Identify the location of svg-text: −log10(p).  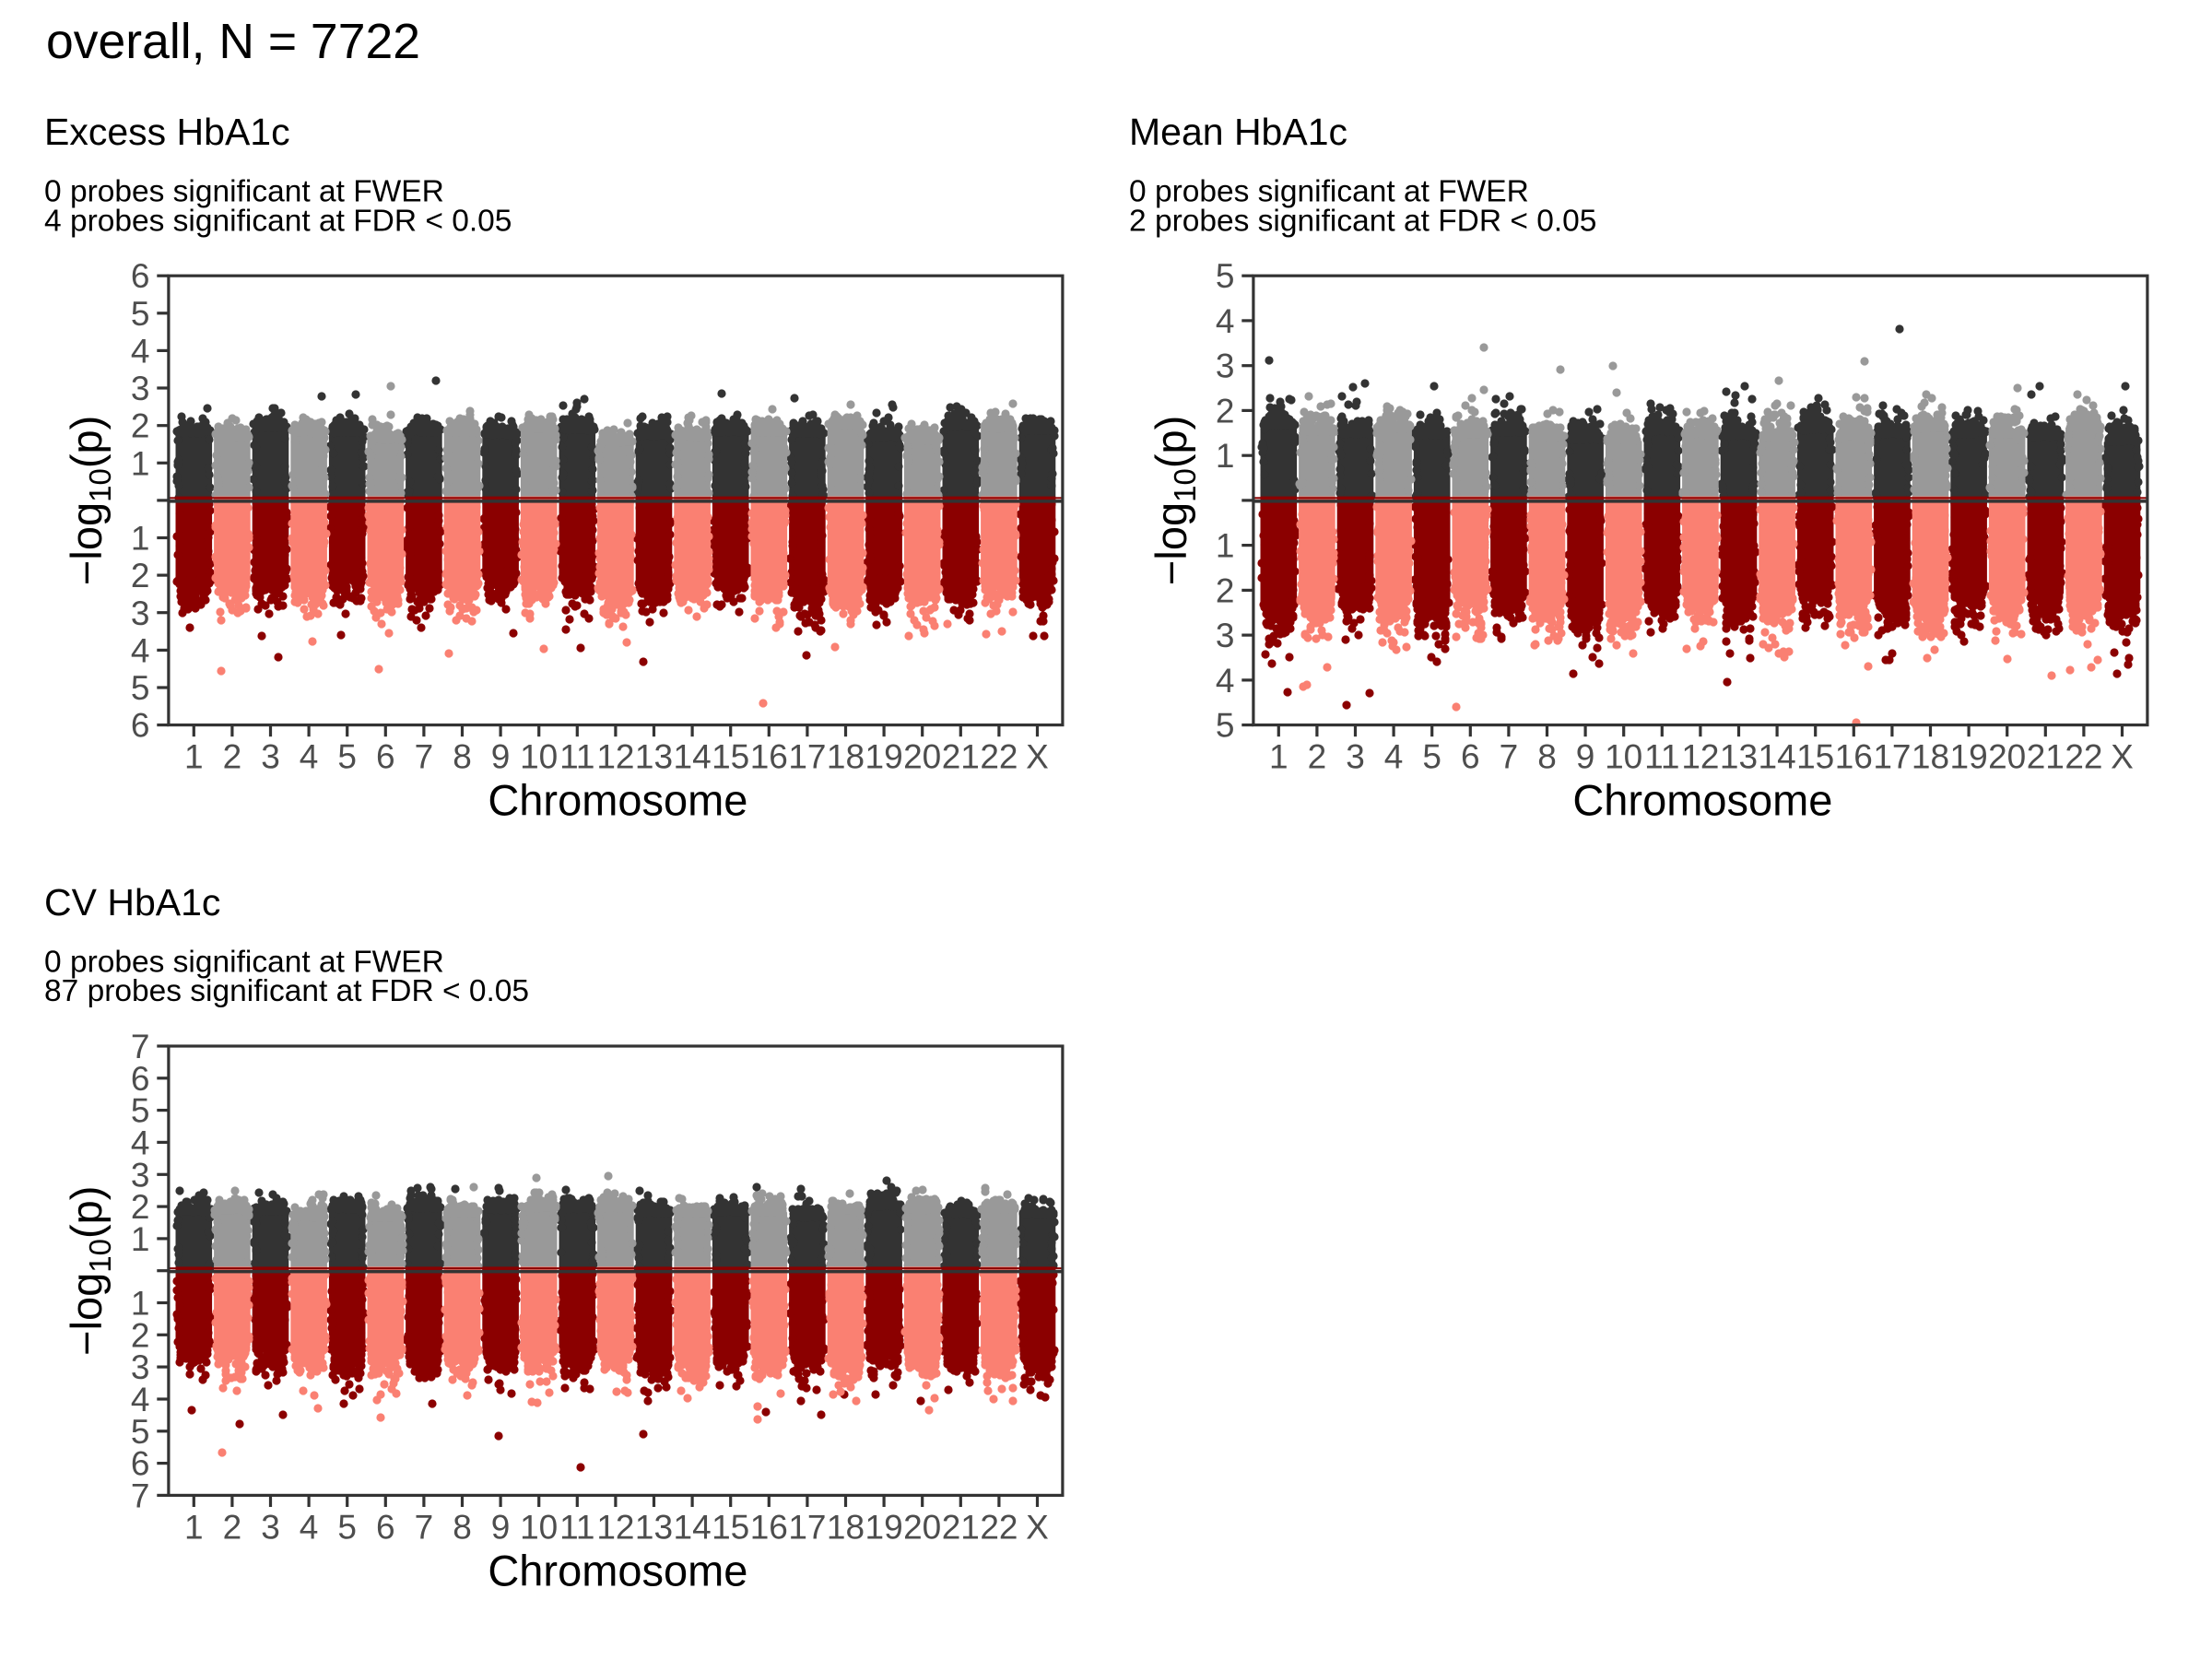
(89, 1271).